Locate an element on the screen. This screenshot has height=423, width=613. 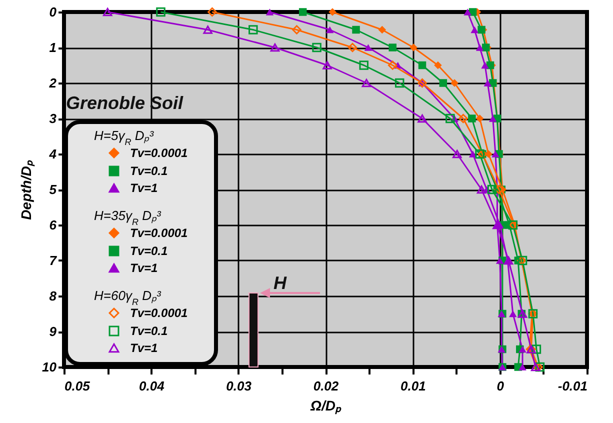
x-tick-label: 0.02 is located at coordinates (326, 386).